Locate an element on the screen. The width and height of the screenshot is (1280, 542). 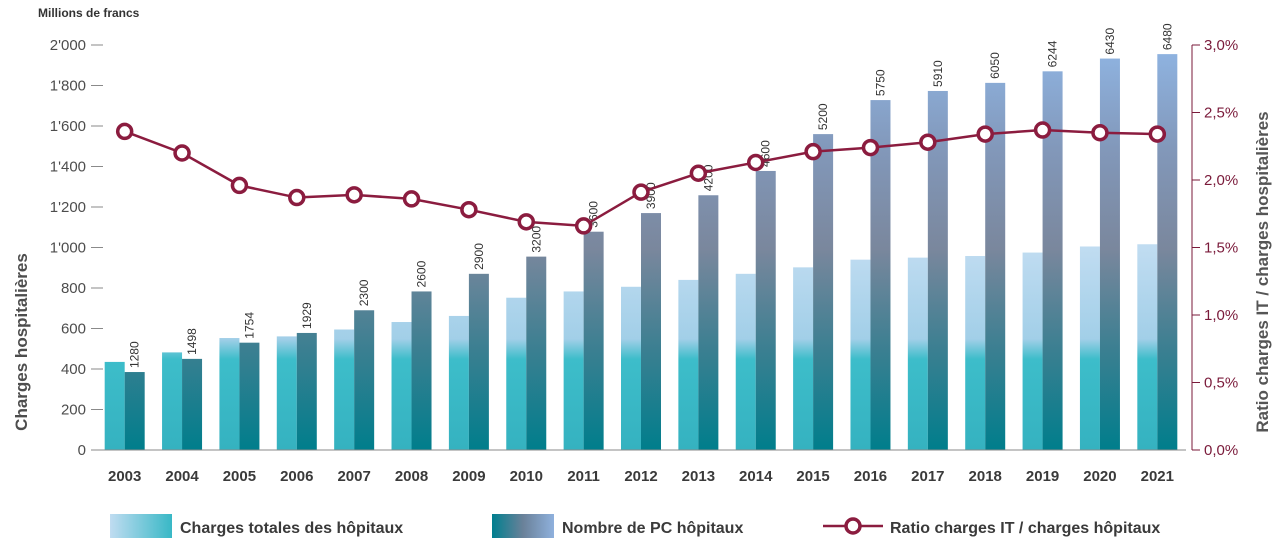
bar-charges-2011 is located at coordinates (573, 370).